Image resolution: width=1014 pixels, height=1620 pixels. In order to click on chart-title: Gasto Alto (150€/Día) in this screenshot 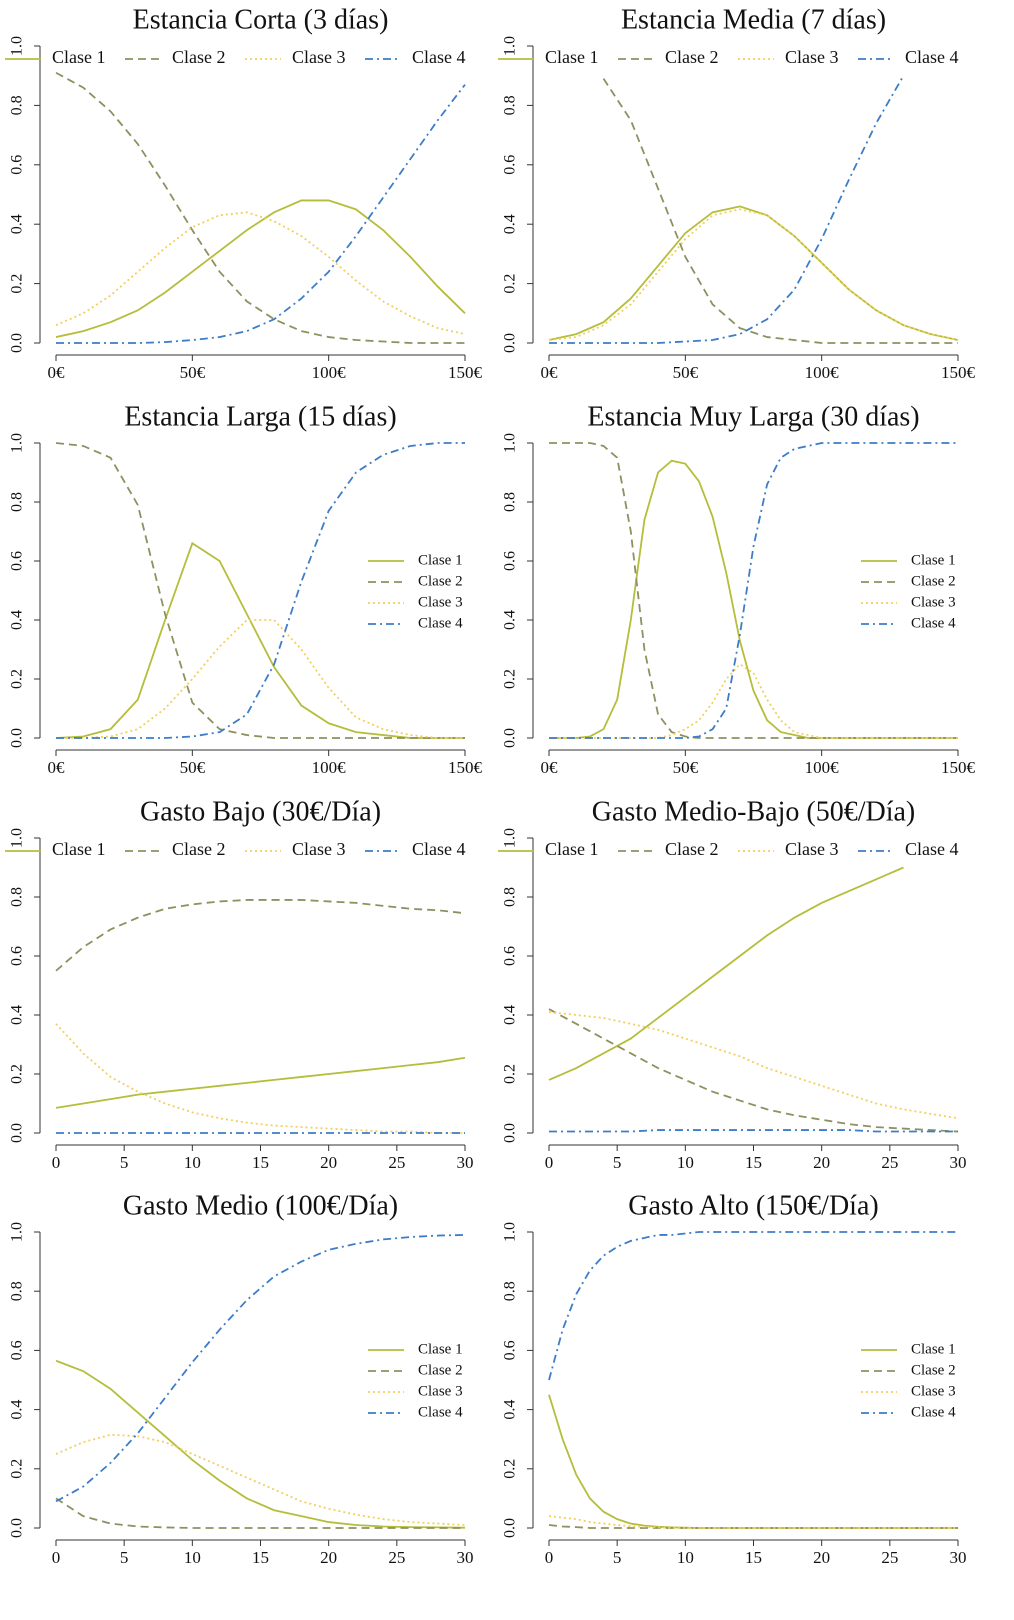, I will do `click(753, 1205)`.